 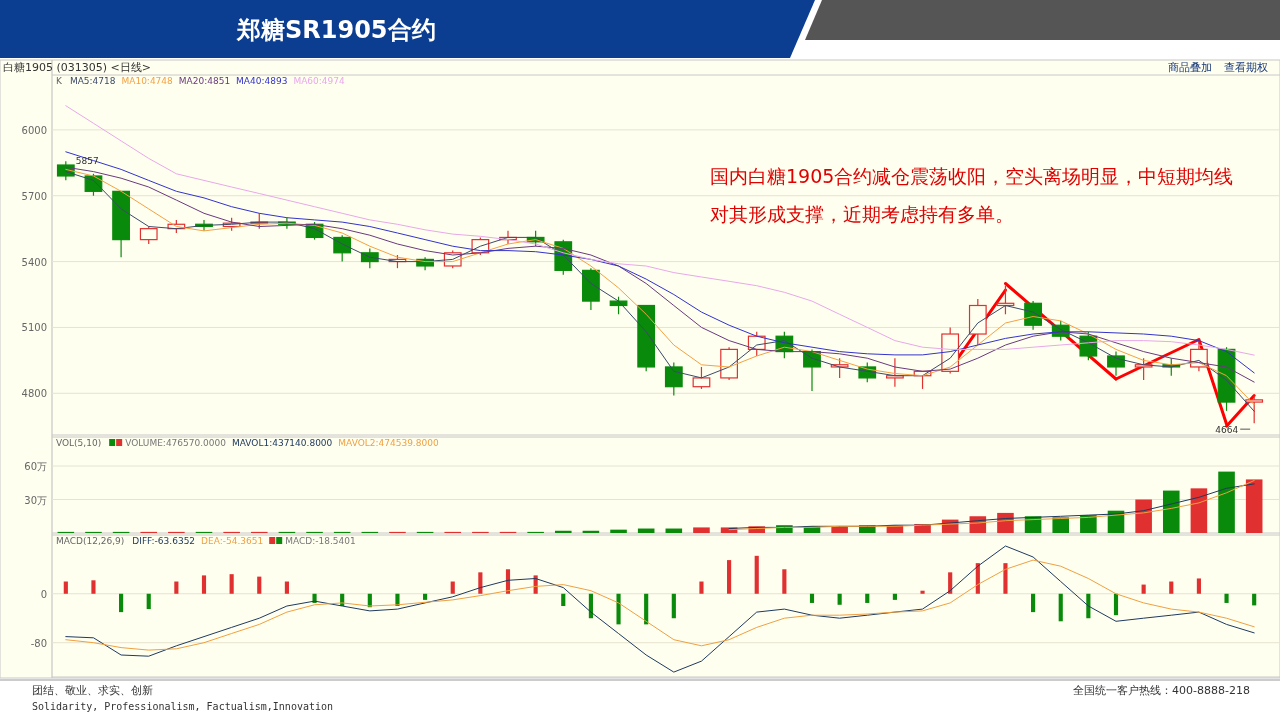 What do you see at coordinates (34, 328) in the screenshot?
I see `y-tick-label: 5100` at bounding box center [34, 328].